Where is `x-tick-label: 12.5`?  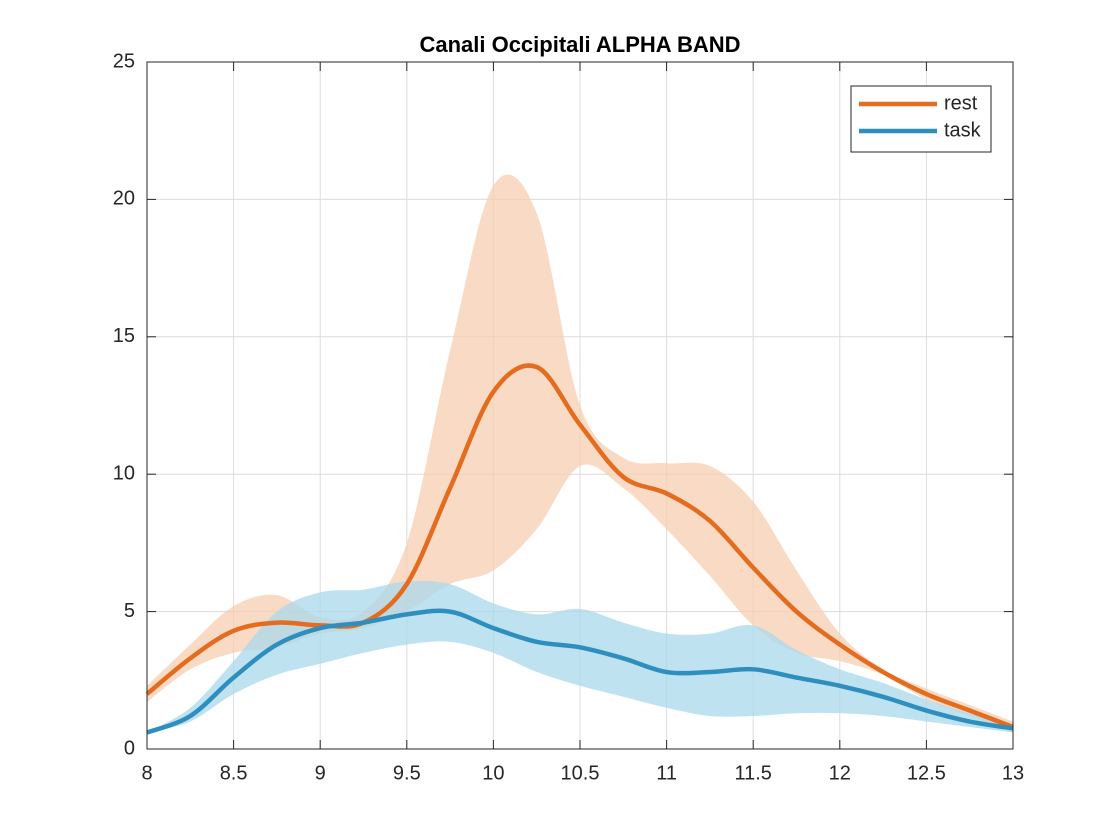
x-tick-label: 12.5 is located at coordinates (926, 773).